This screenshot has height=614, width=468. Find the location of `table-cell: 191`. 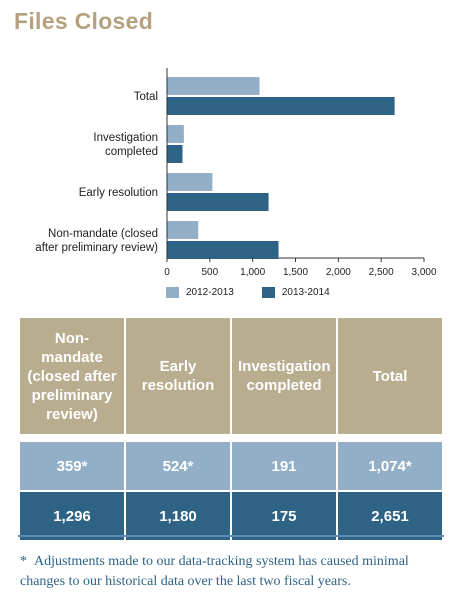

table-cell: 191 is located at coordinates (284, 466).